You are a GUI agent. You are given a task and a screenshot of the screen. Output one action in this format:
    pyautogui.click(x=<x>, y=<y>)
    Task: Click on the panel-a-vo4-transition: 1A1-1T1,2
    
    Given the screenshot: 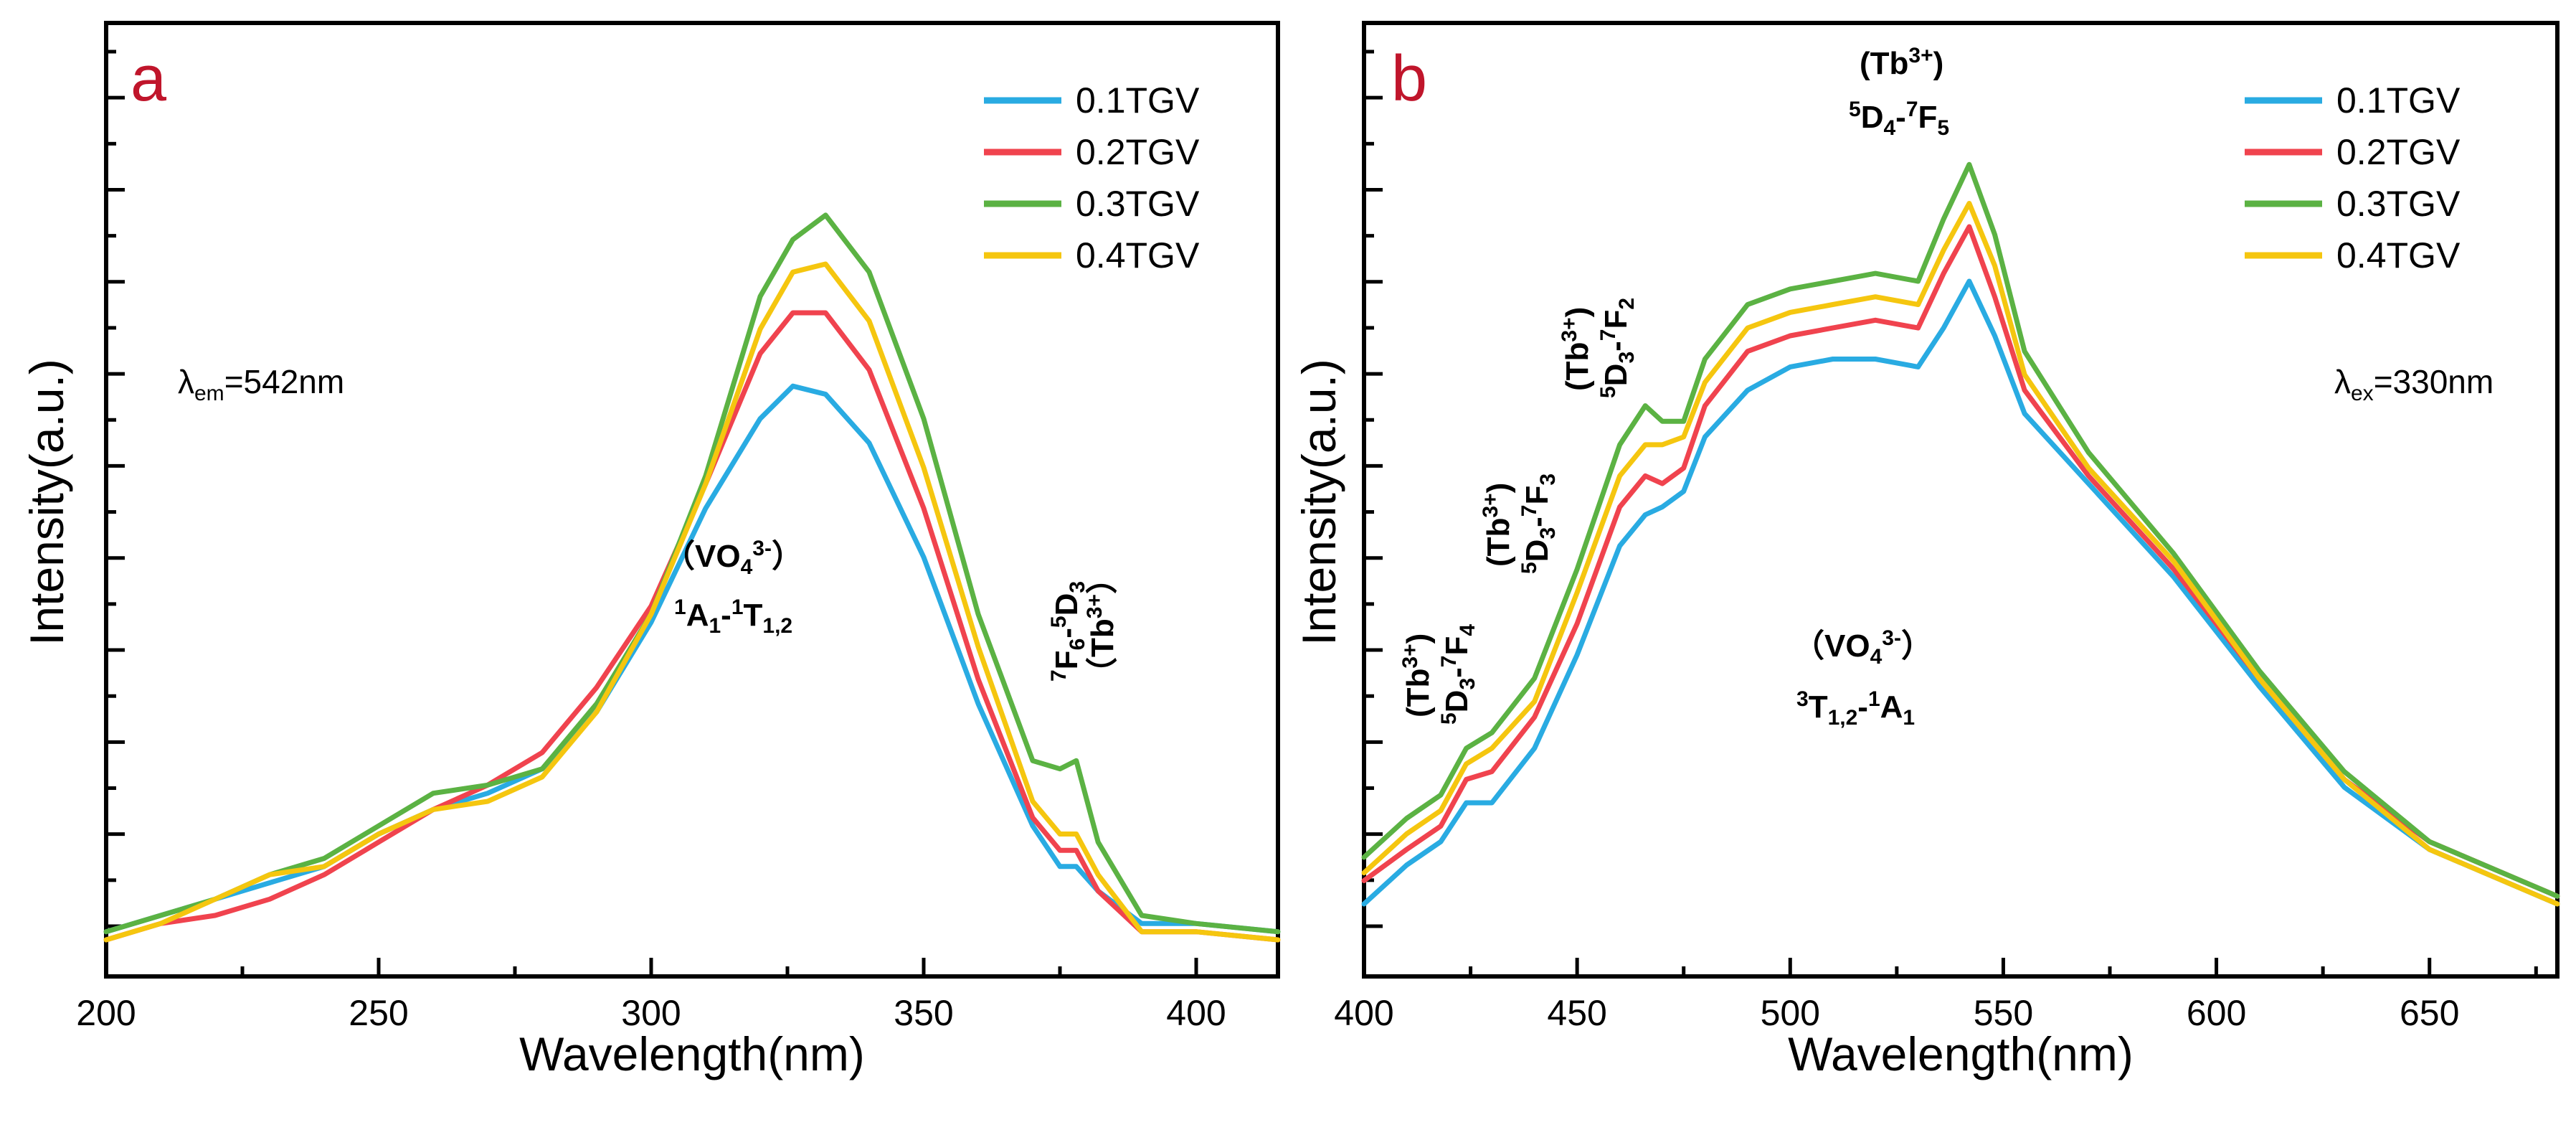 What is the action you would take?
    pyautogui.click(x=733, y=616)
    